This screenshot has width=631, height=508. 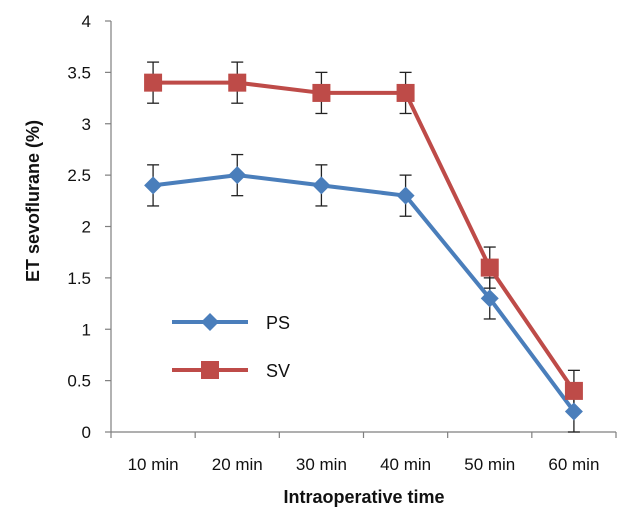 I want to click on x-tick-label: 60 min, so click(x=573, y=464).